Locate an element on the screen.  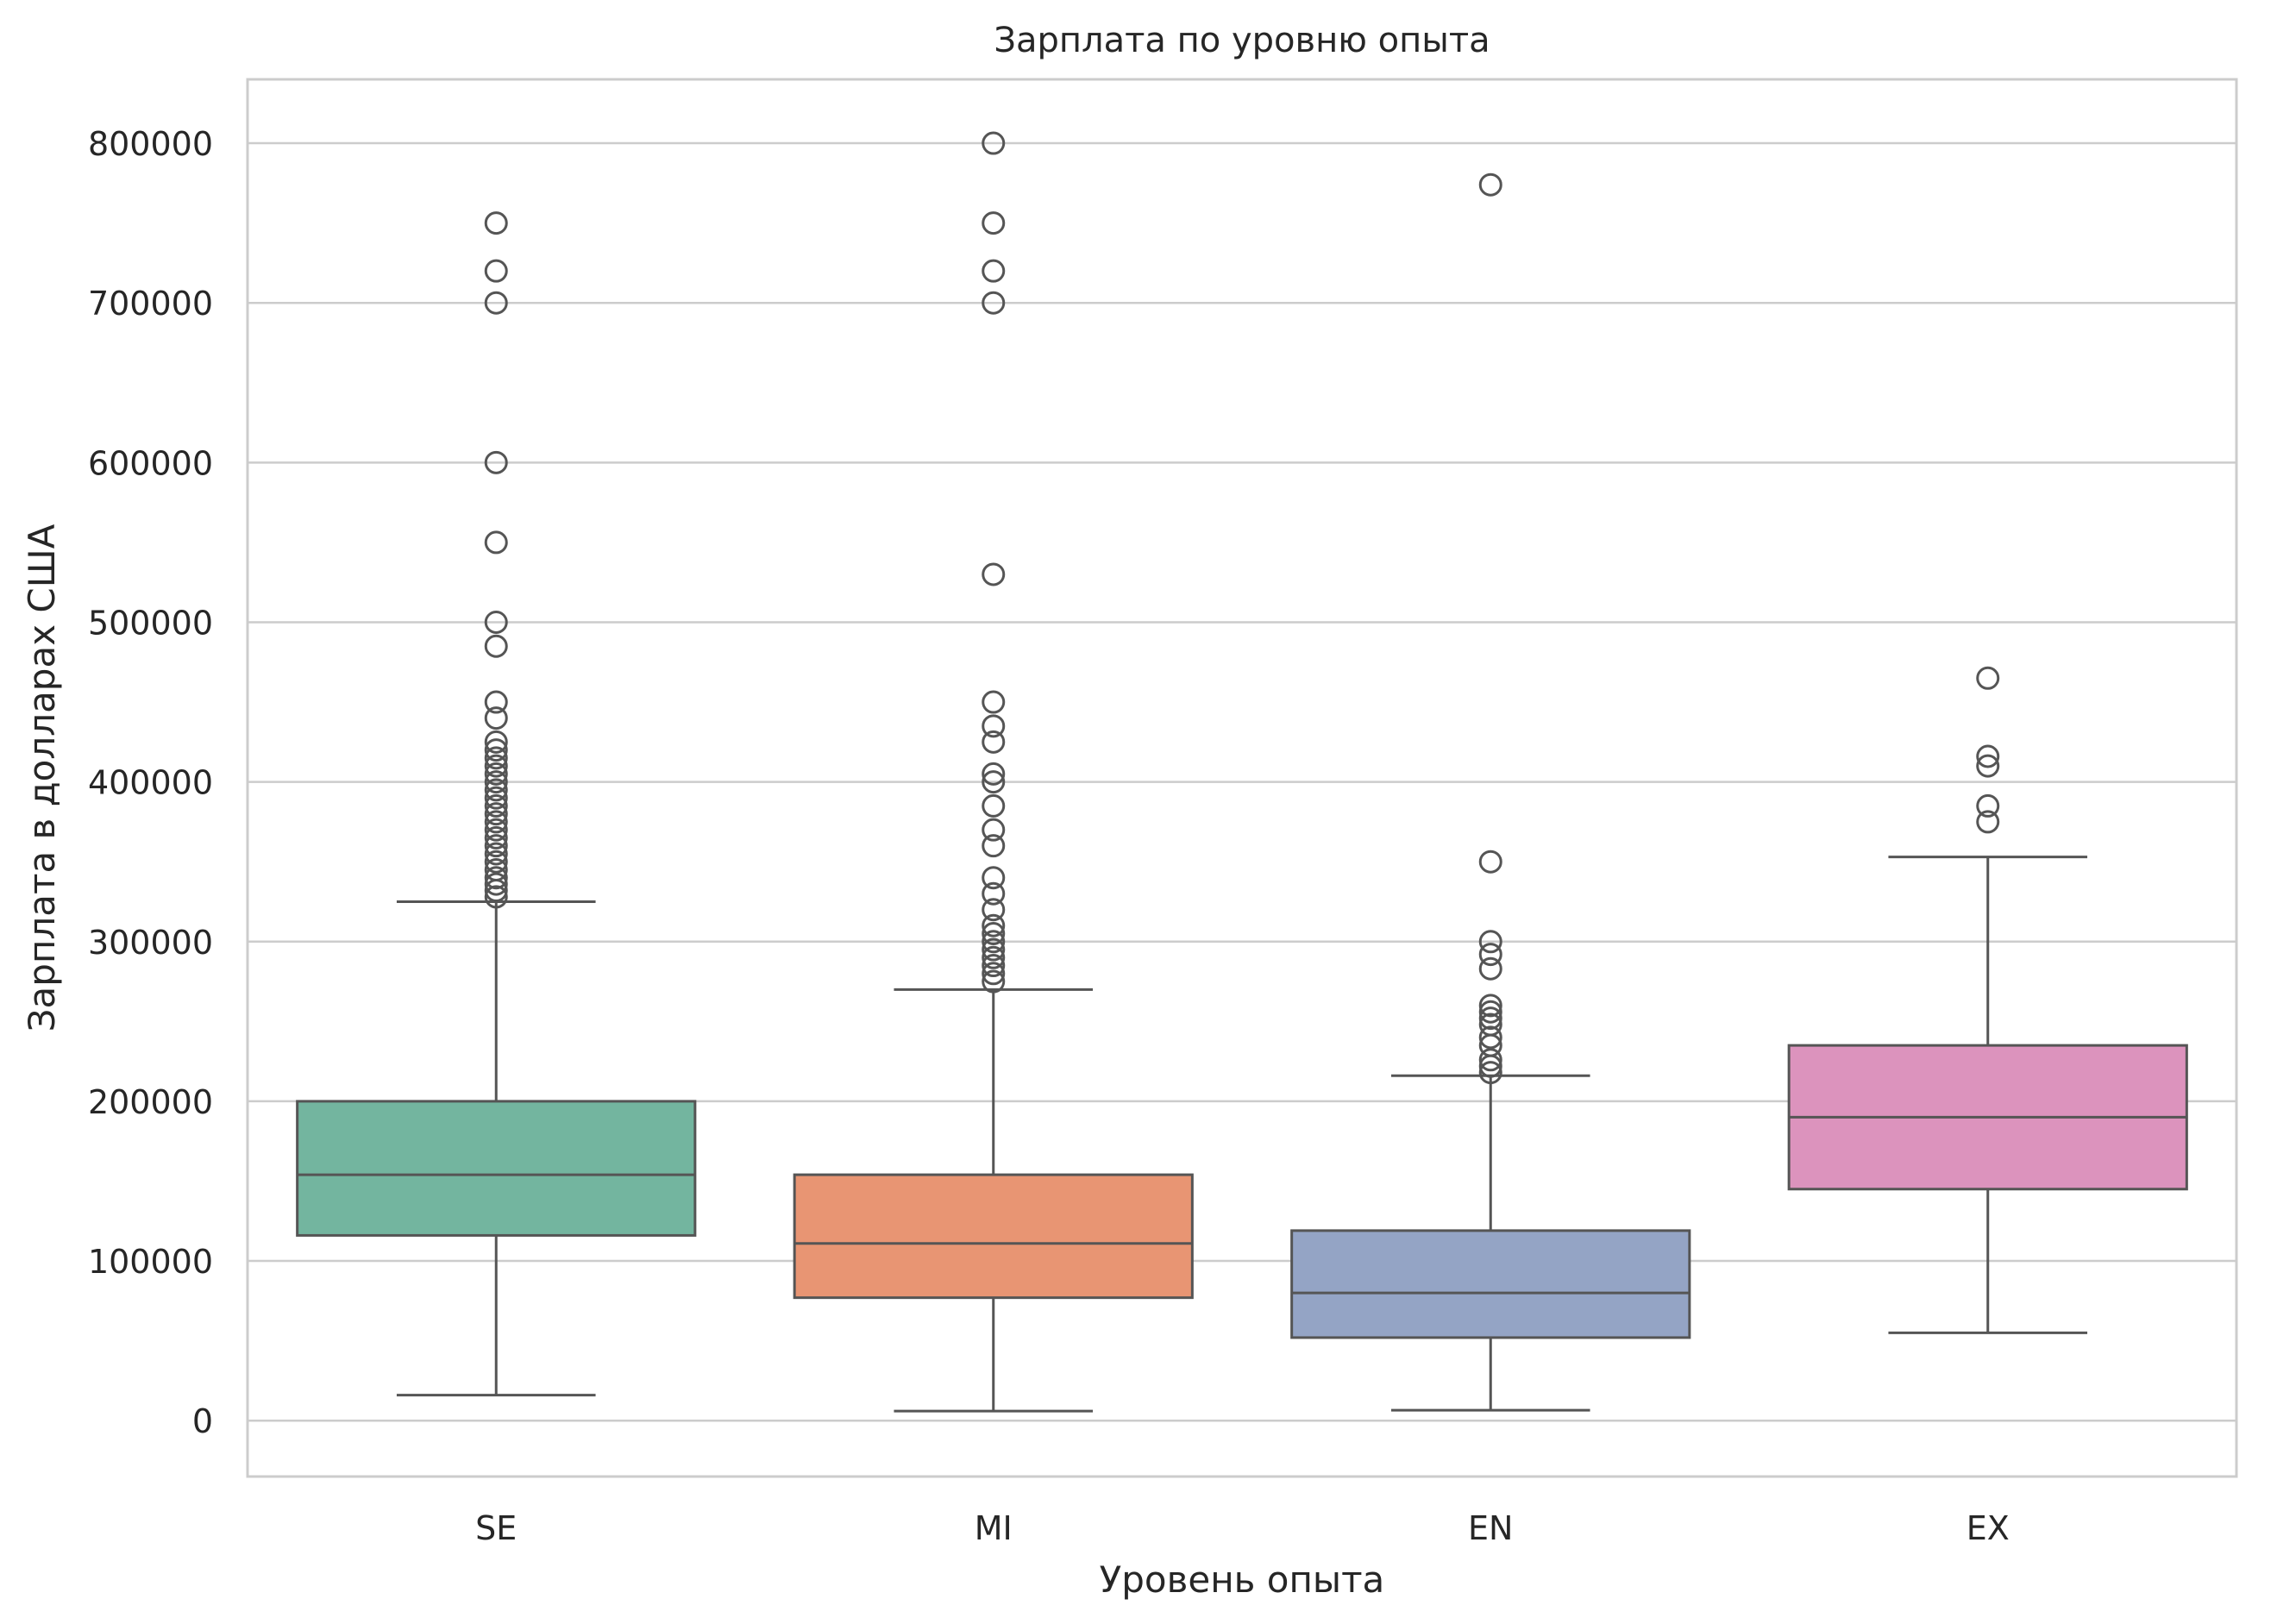
chart-title: Зарплата по уровню опыта is located at coordinates (1242, 41).